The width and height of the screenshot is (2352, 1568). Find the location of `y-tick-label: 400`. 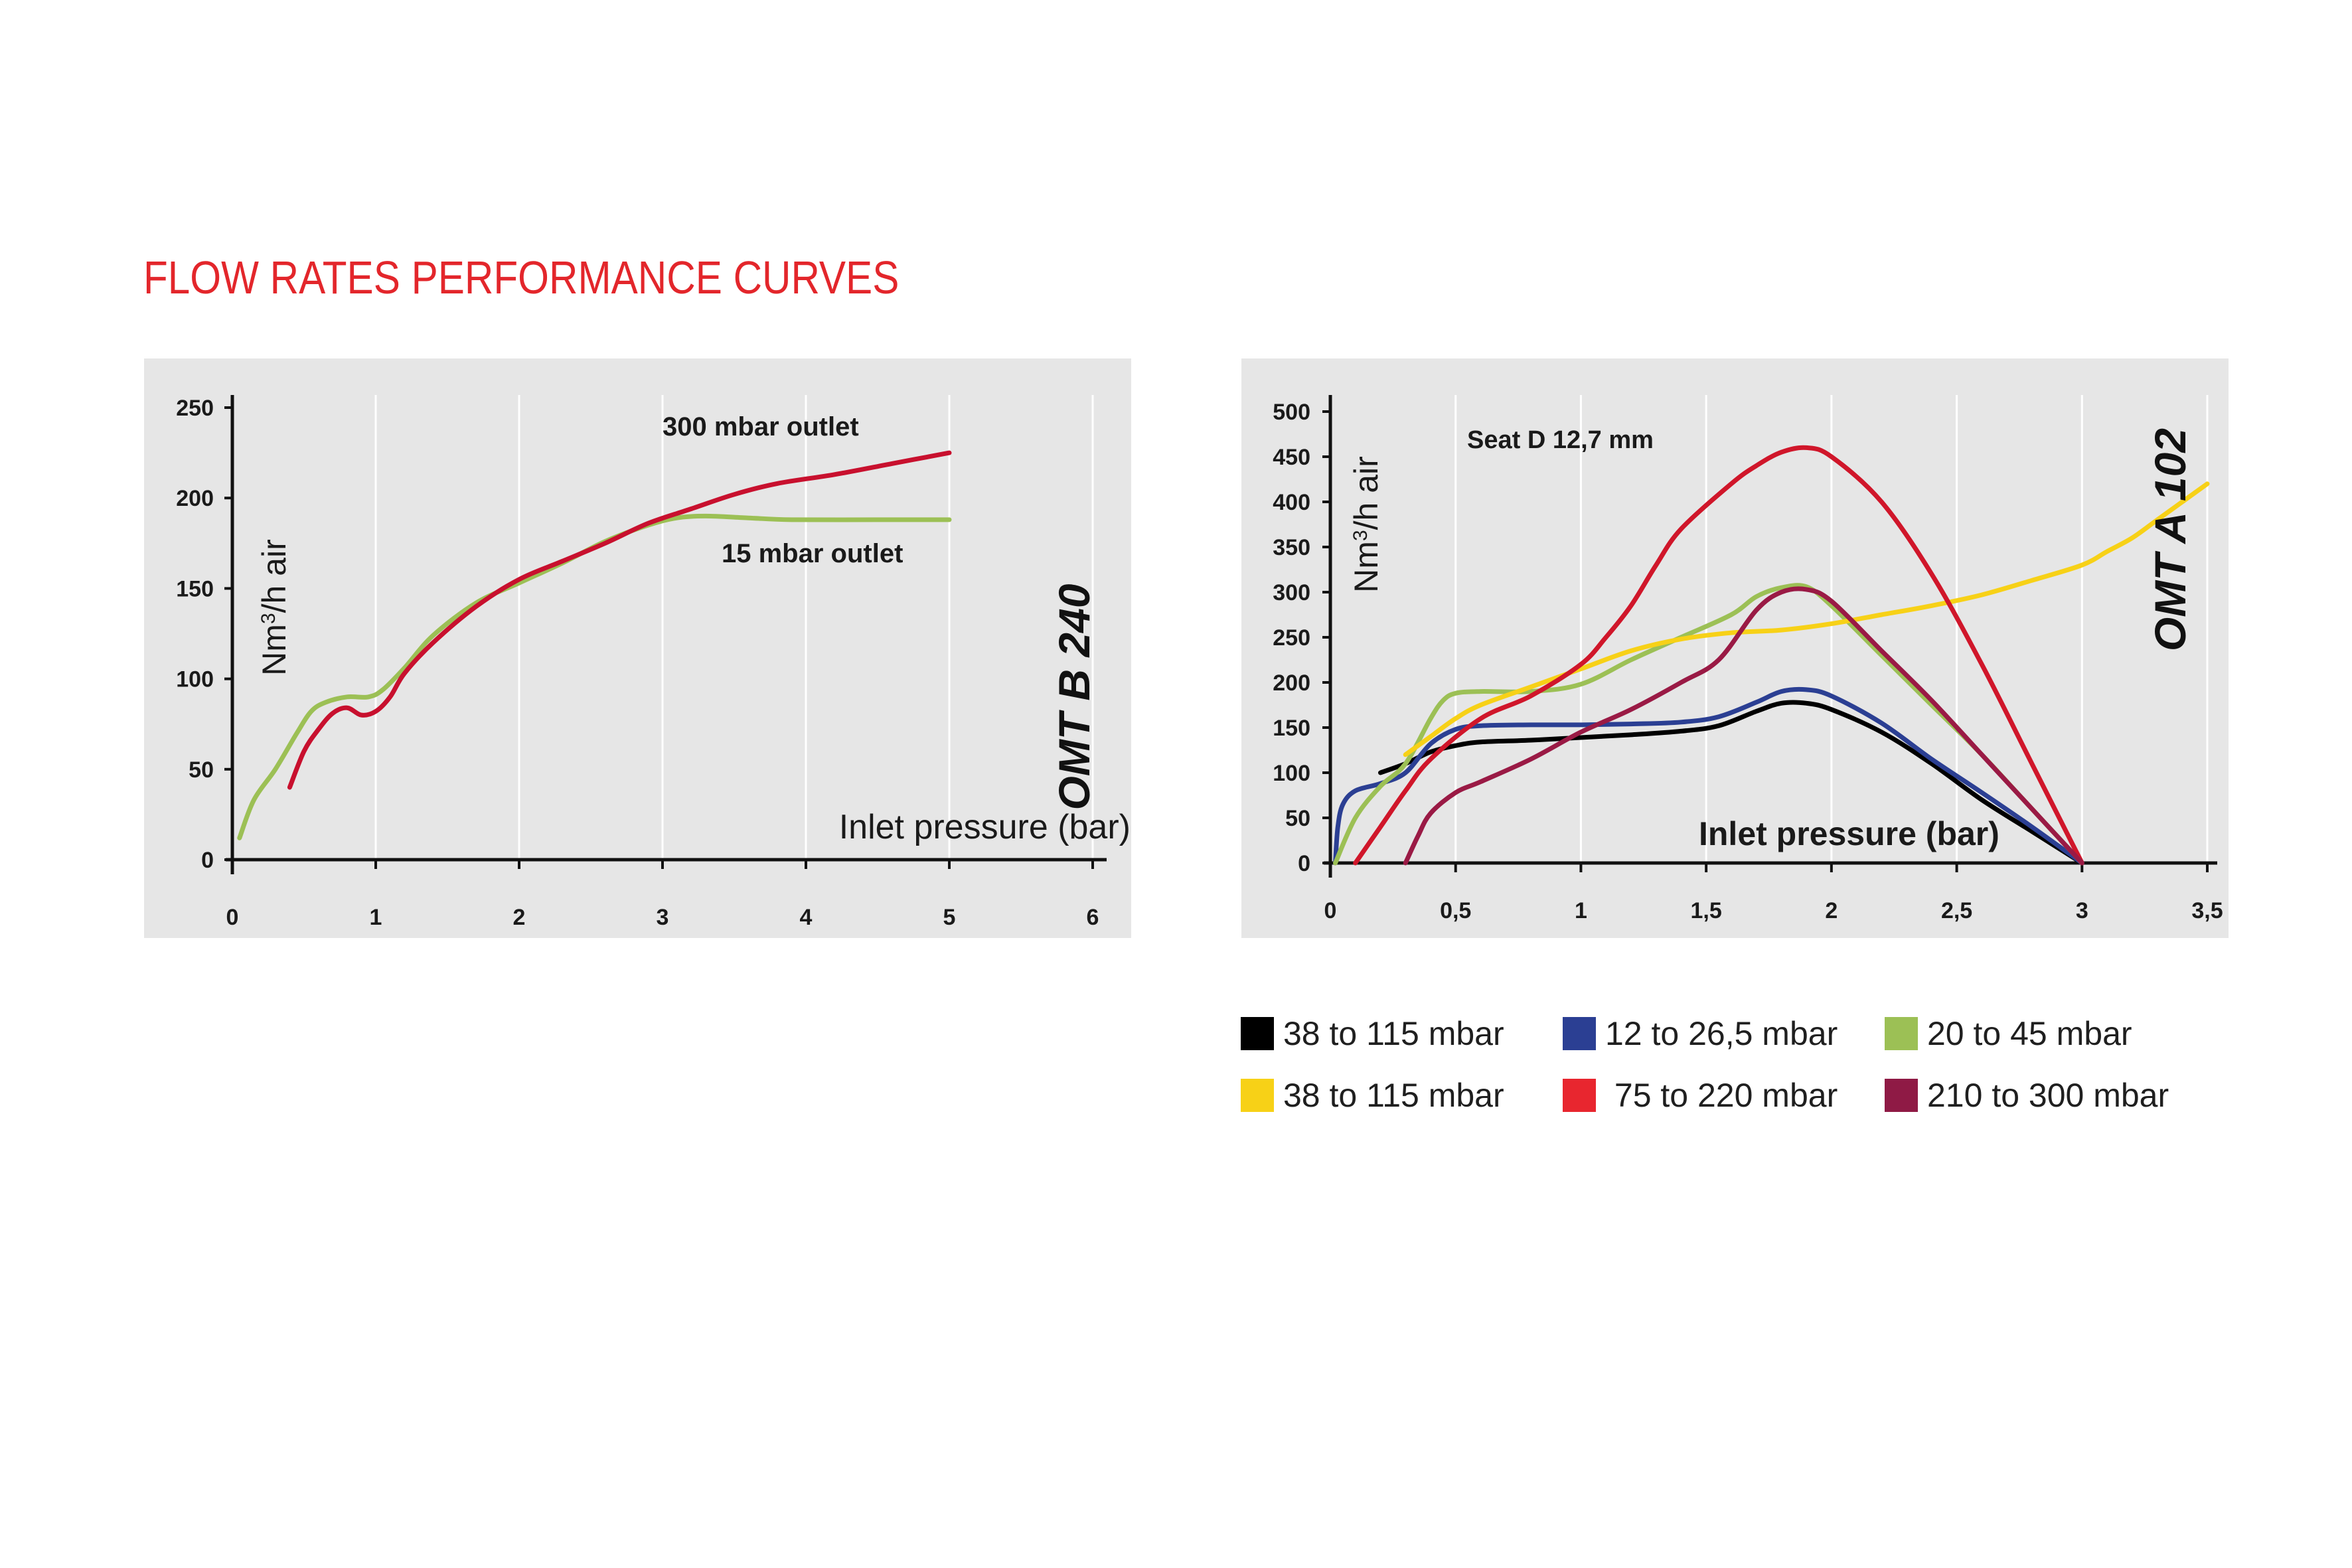

y-tick-label: 400 is located at coordinates (1292, 503).